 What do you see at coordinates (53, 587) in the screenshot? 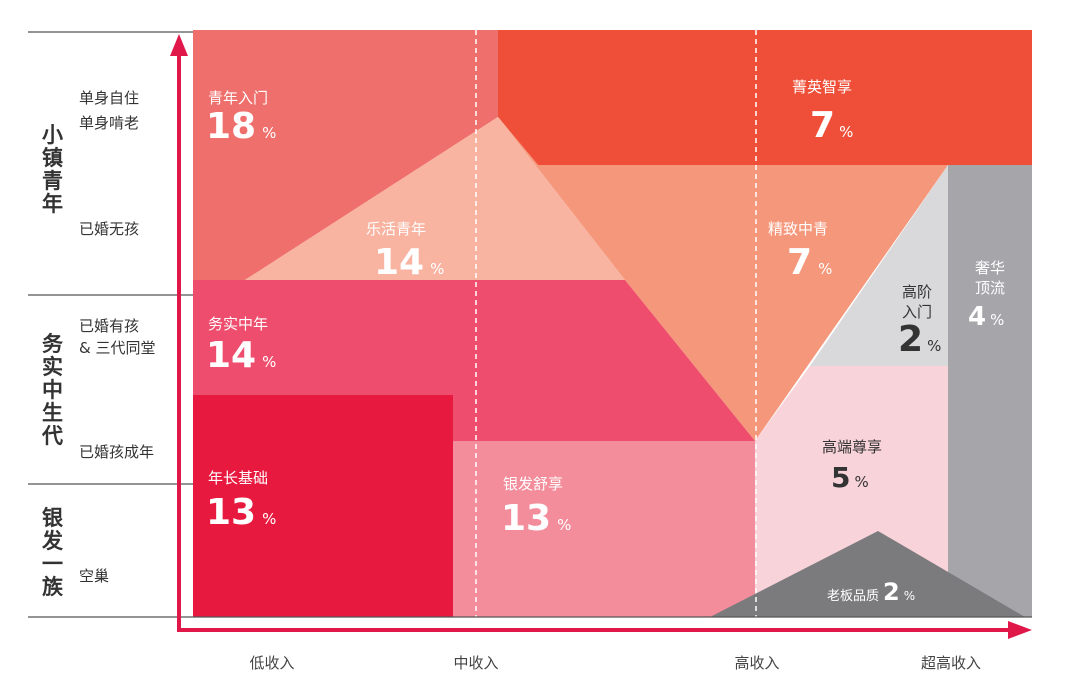
I see `group-label-yinfa-char-4: 族` at bounding box center [53, 587].